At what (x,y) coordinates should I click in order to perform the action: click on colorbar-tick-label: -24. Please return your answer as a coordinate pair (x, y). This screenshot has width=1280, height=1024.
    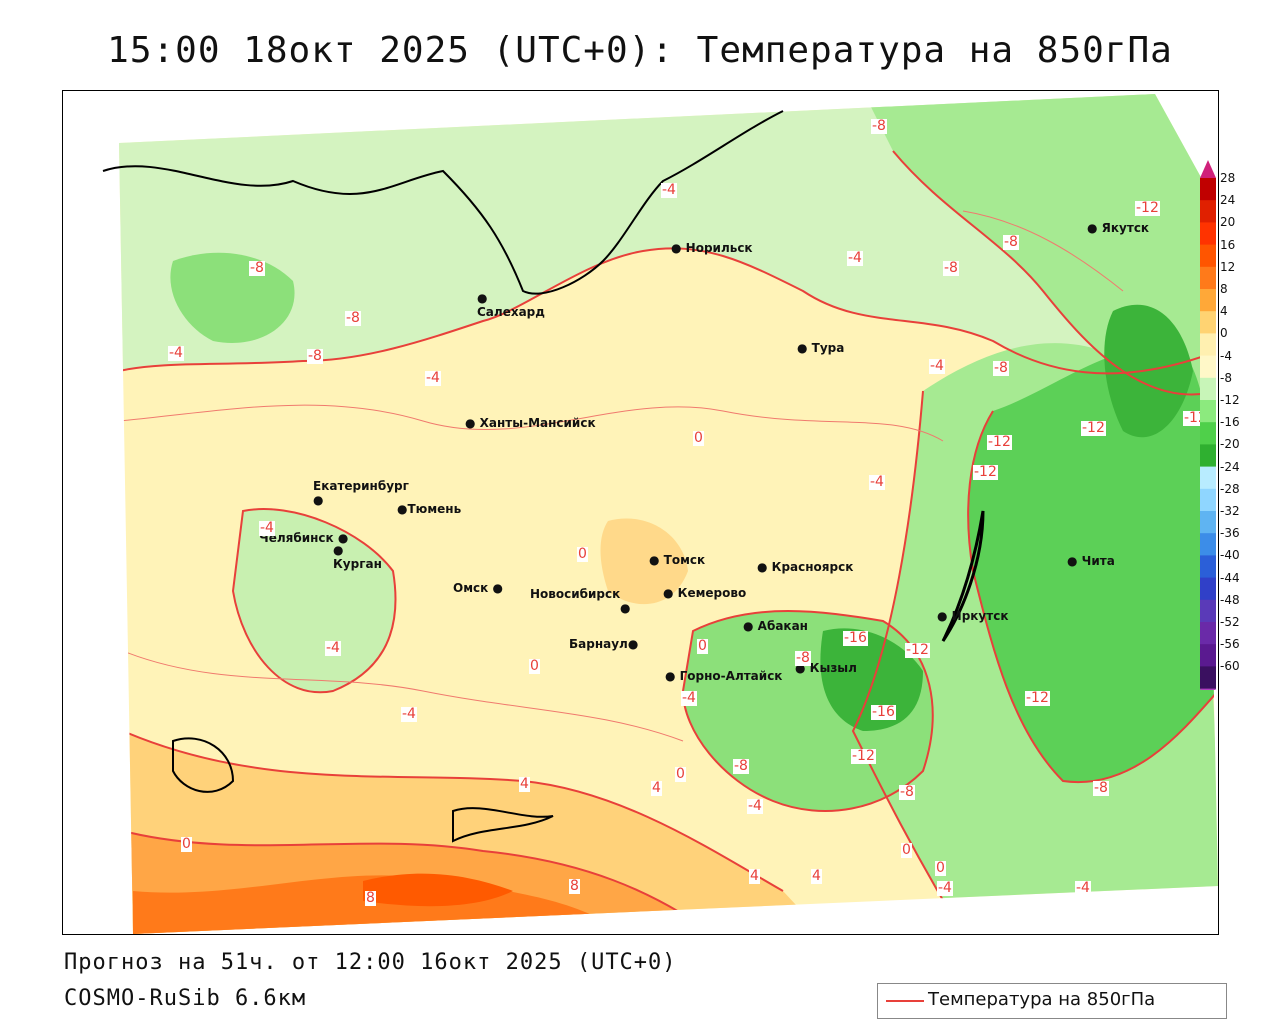
    Looking at the image, I should click on (1230, 466).